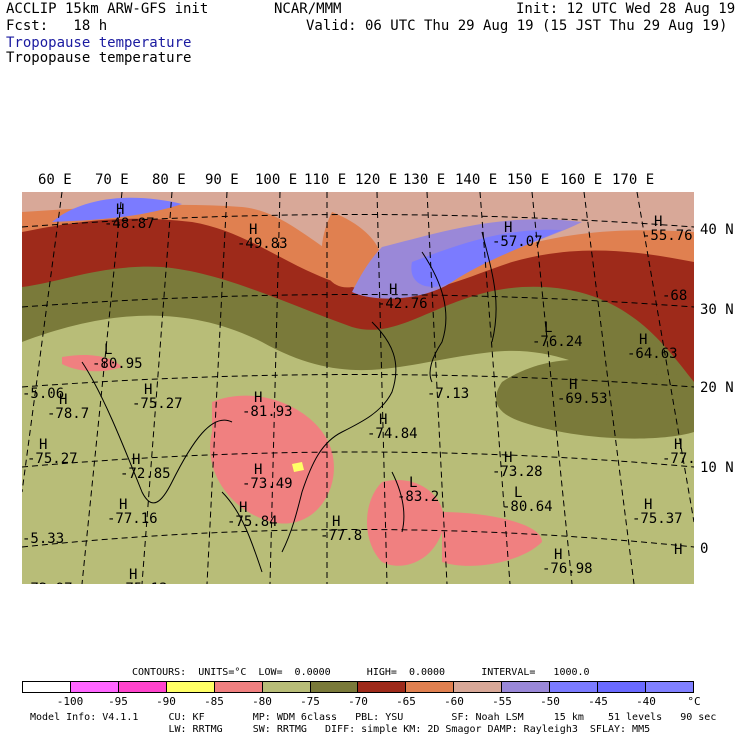 The image size is (740, 740). What do you see at coordinates (99, 58) in the screenshot?
I see `field-label-contour: Tropopause temperature` at bounding box center [99, 58].